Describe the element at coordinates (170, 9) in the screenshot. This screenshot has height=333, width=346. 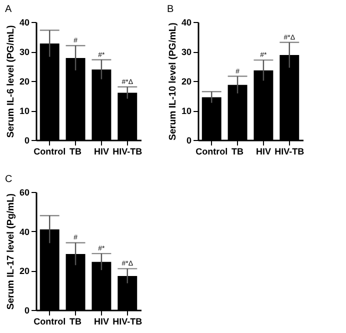
I see `chart-title: B` at that location.